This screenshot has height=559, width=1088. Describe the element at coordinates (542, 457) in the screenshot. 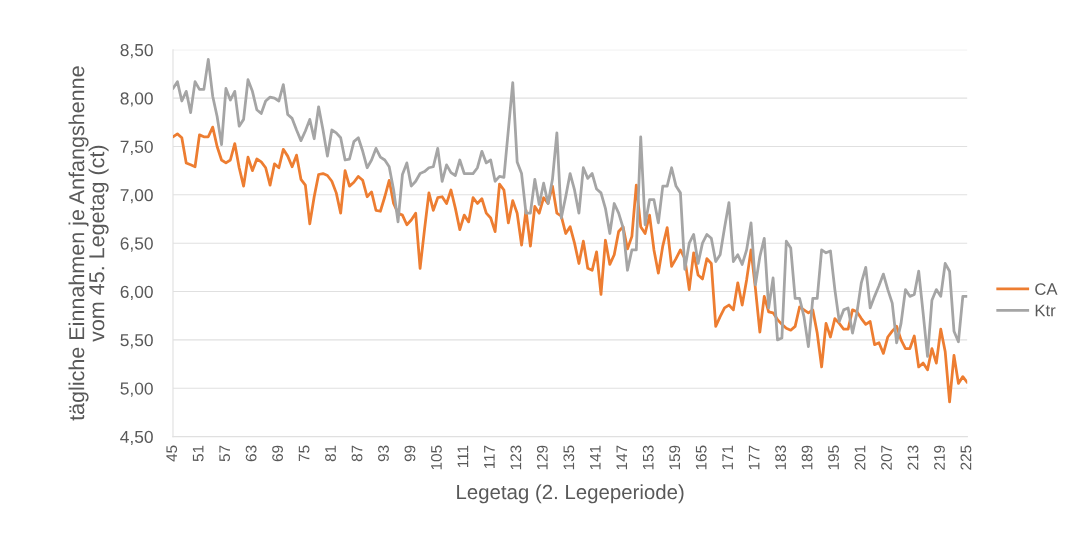

I see `x-tick-label: 129` at that location.